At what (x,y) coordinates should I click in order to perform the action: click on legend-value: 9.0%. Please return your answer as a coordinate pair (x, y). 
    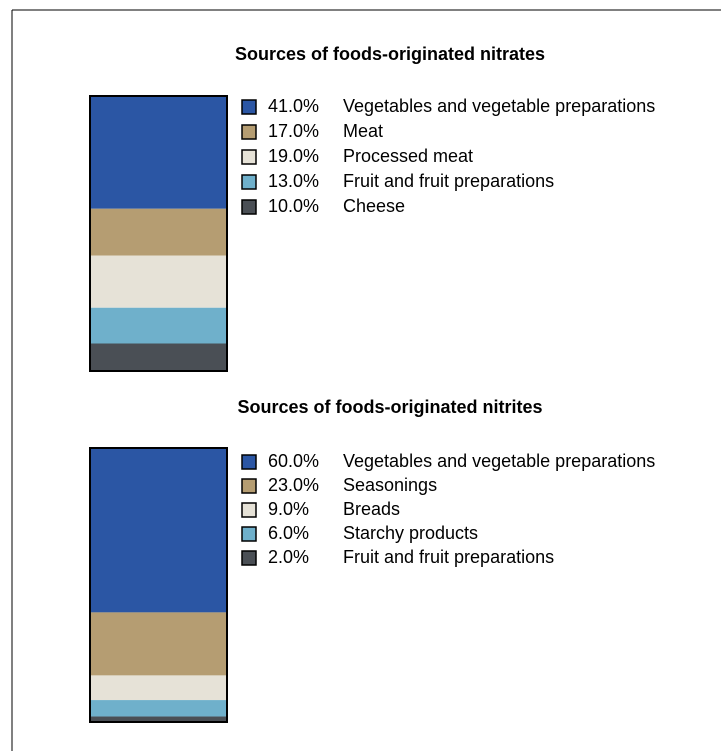
    Looking at the image, I should click on (288, 509).